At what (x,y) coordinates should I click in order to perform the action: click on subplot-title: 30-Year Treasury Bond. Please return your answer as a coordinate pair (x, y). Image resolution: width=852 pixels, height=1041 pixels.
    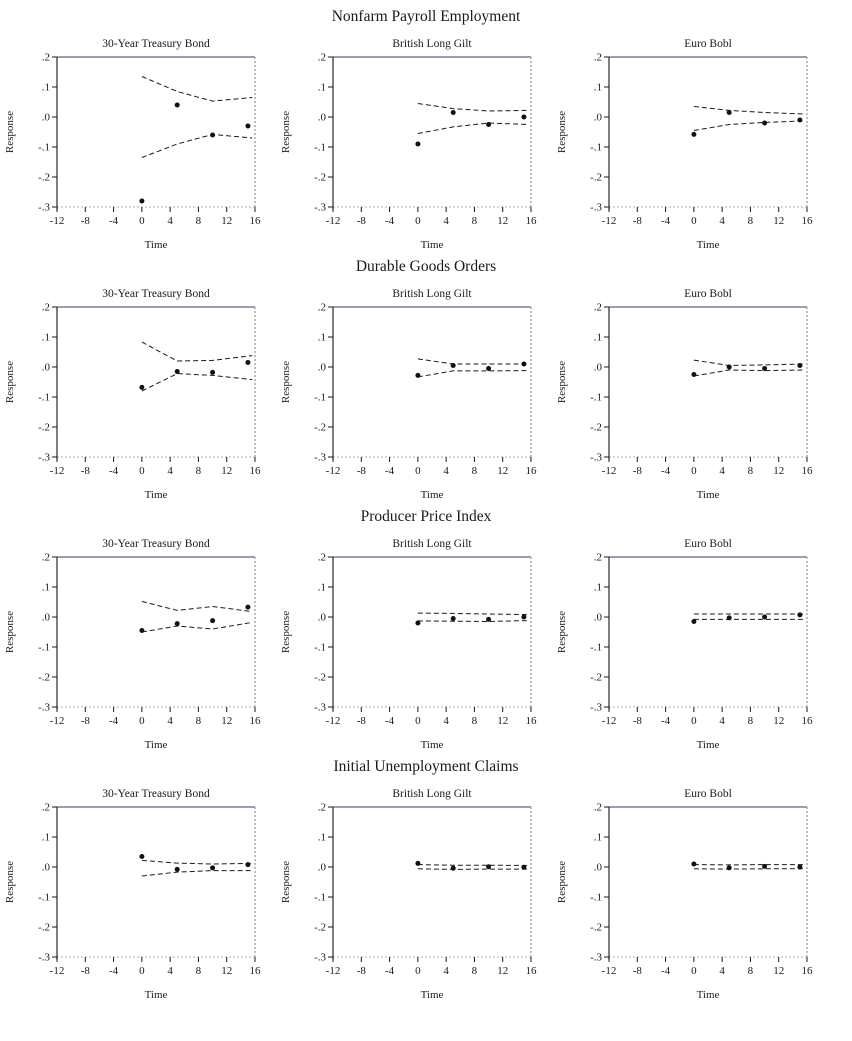
    Looking at the image, I should click on (156, 794).